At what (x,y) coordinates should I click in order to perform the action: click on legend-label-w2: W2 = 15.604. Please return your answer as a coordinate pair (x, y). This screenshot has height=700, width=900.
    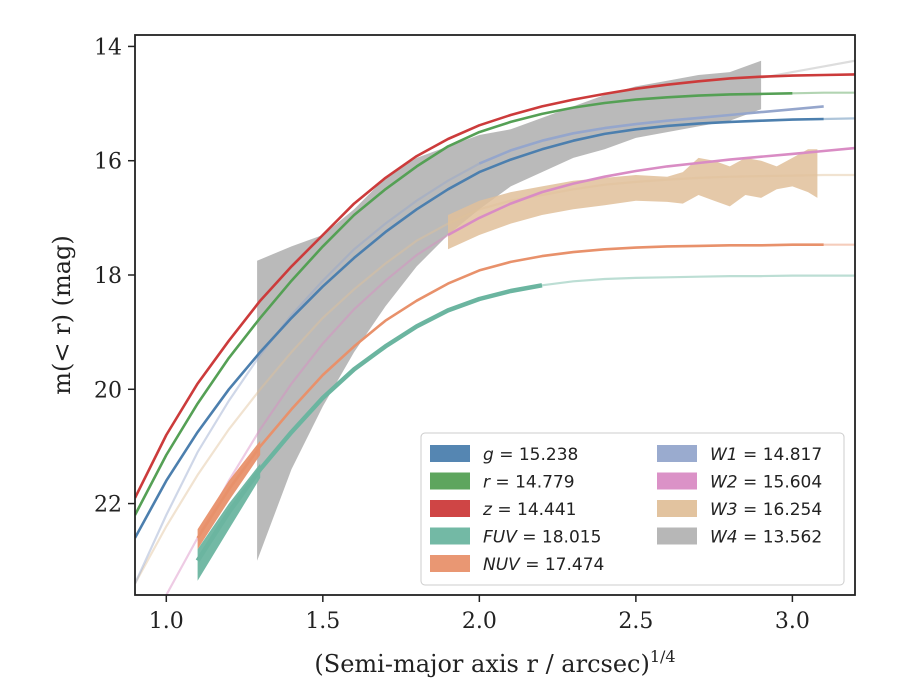
    Looking at the image, I should click on (766, 483).